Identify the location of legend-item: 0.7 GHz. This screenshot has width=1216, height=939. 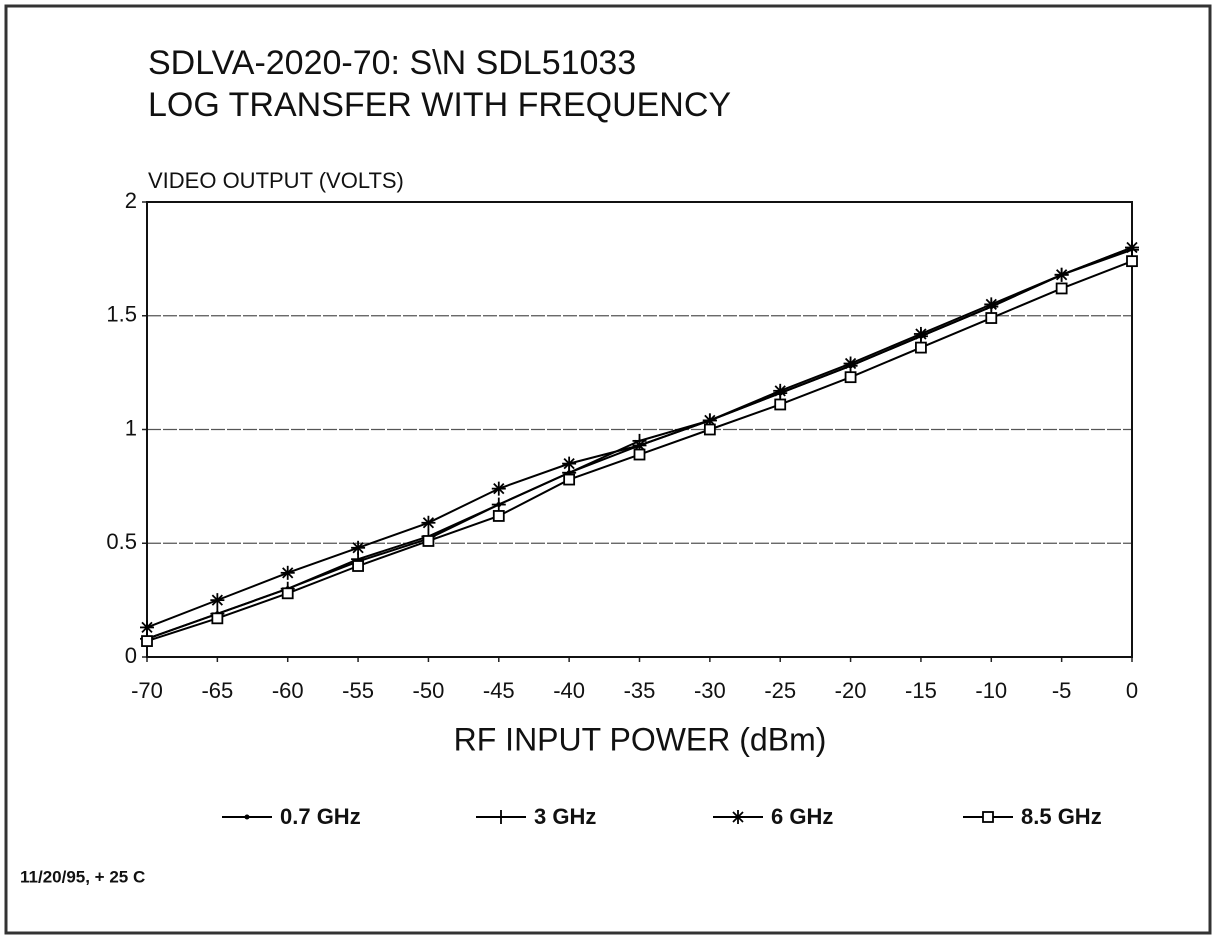
(291, 816).